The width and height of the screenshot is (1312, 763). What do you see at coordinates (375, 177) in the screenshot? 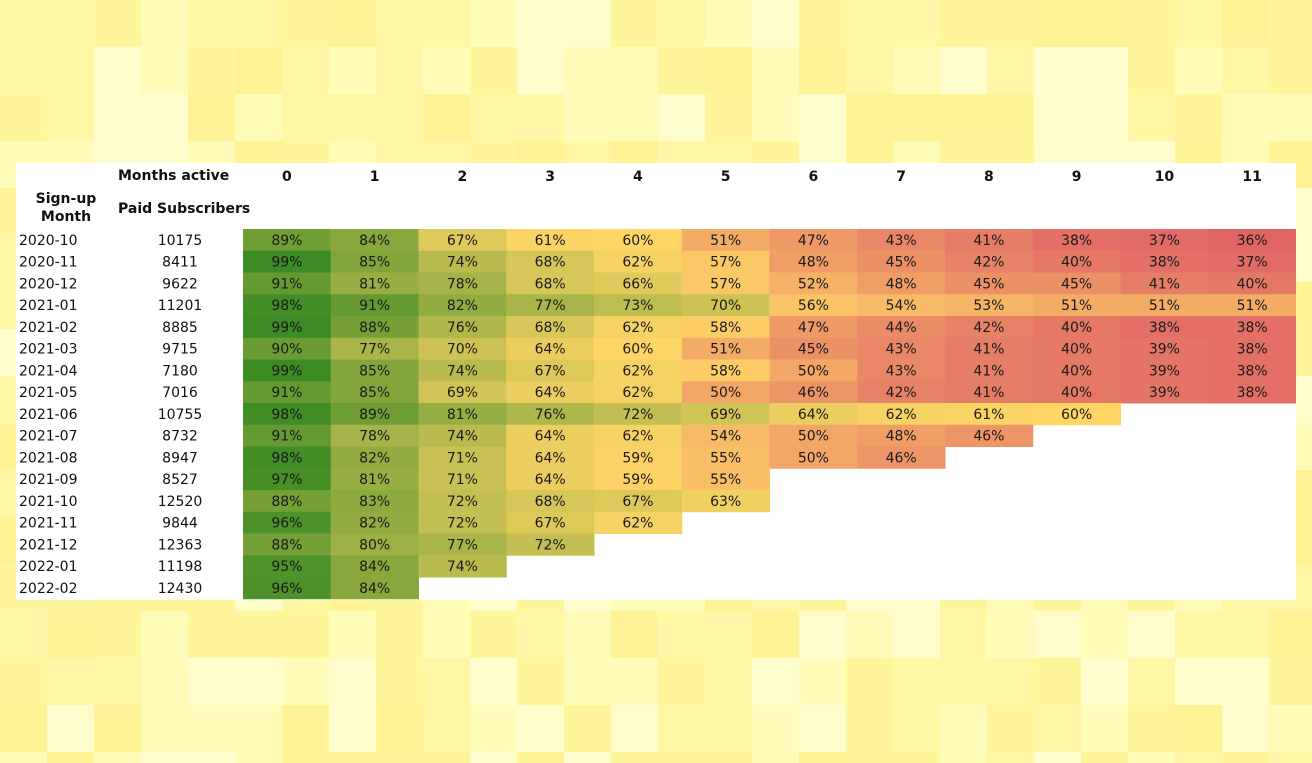
I see `column-header-1: 1` at bounding box center [375, 177].